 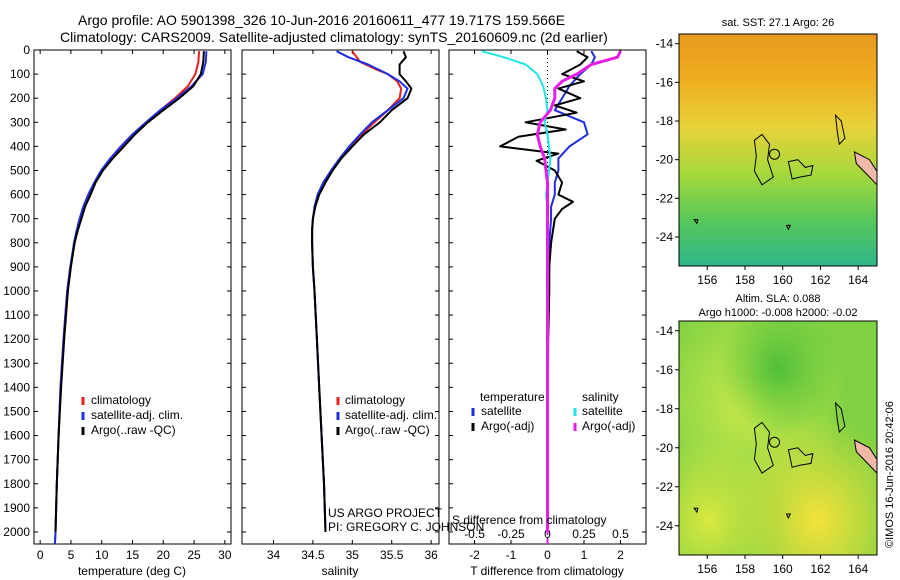 I want to click on y-tick-label: 1600, so click(x=16, y=436).